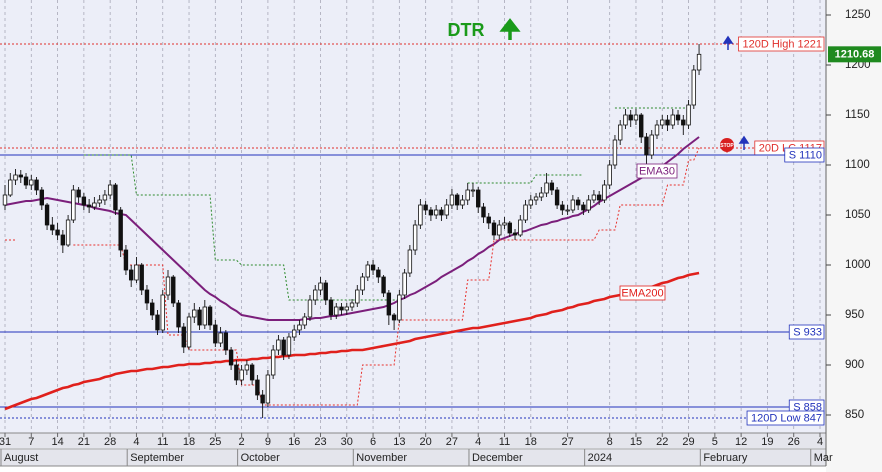 The image size is (882, 472). Describe the element at coordinates (741, 442) in the screenshot. I see `x-tick-label: 12` at that location.